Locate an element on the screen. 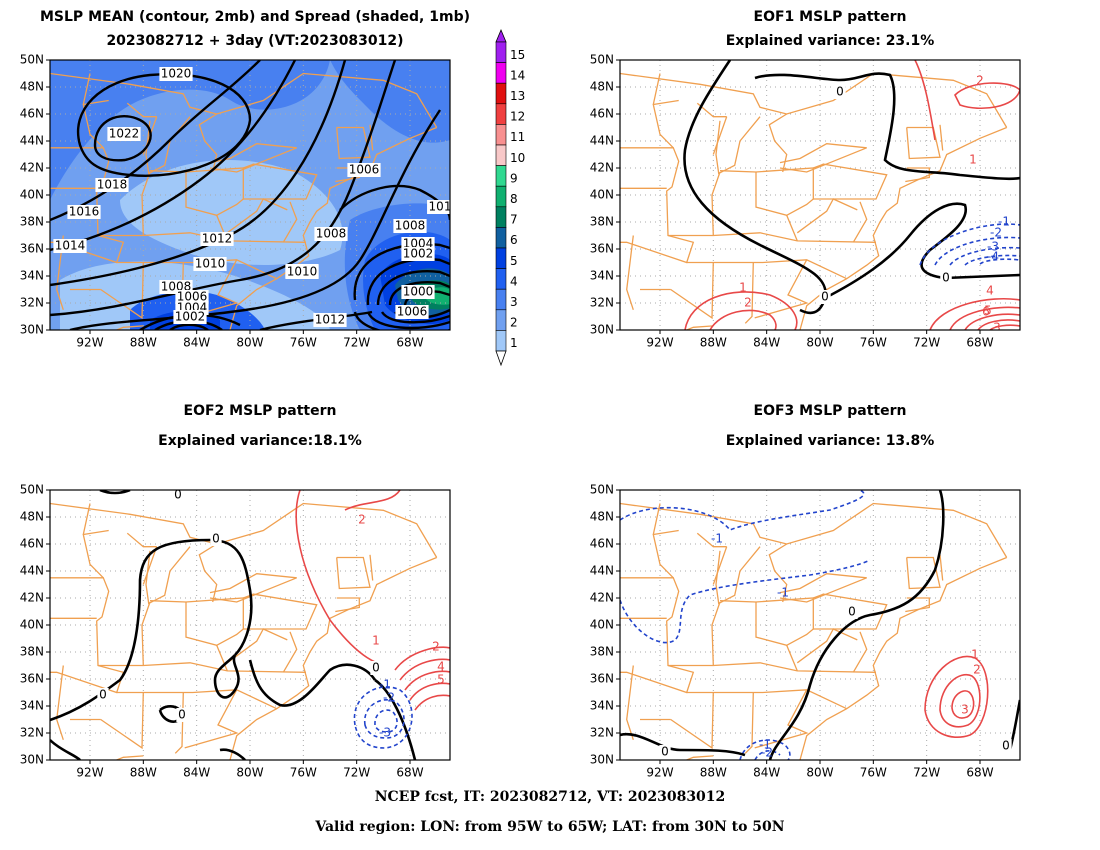 The image size is (1100, 850). isobar-label: 1018 is located at coordinates (112, 185).